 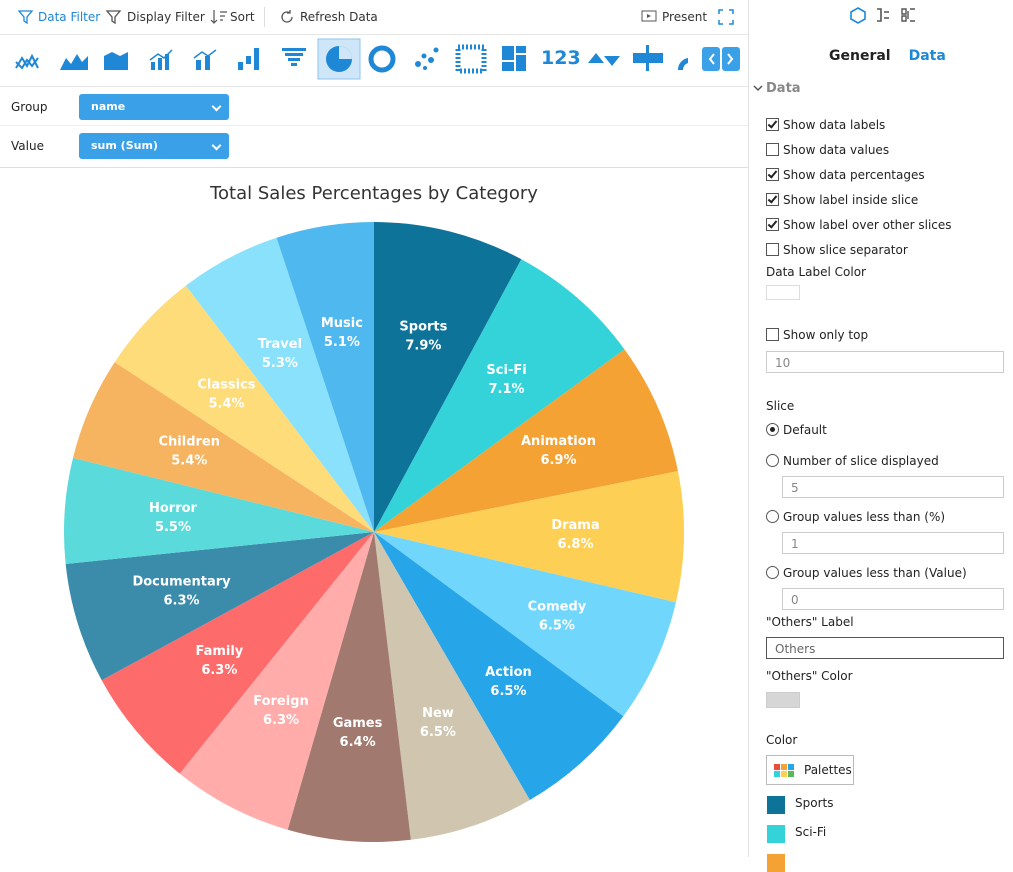 What do you see at coordinates (358, 742) in the screenshot?
I see `slice-value-label: 6.4%` at bounding box center [358, 742].